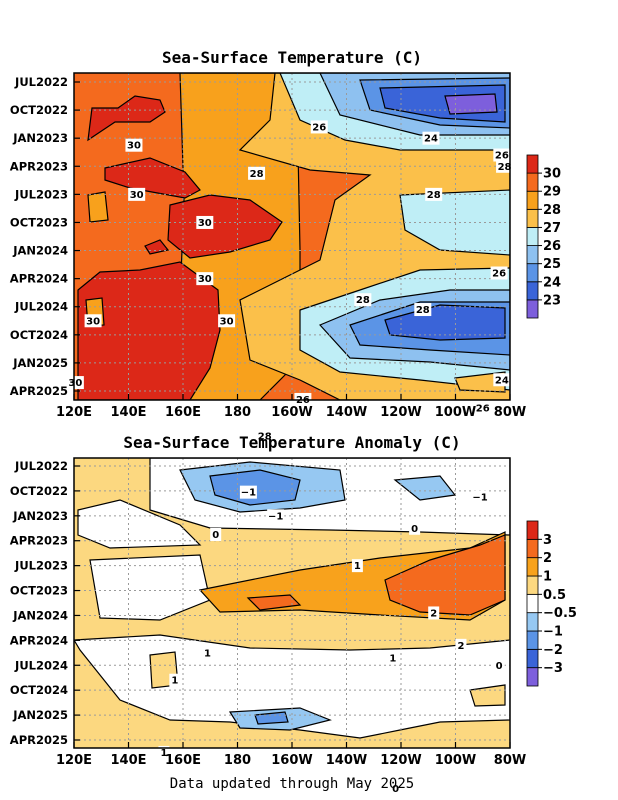  What do you see at coordinates (346, 412) in the screenshot?
I see `sst-x-tick-label: 140W` at bounding box center [346, 412].